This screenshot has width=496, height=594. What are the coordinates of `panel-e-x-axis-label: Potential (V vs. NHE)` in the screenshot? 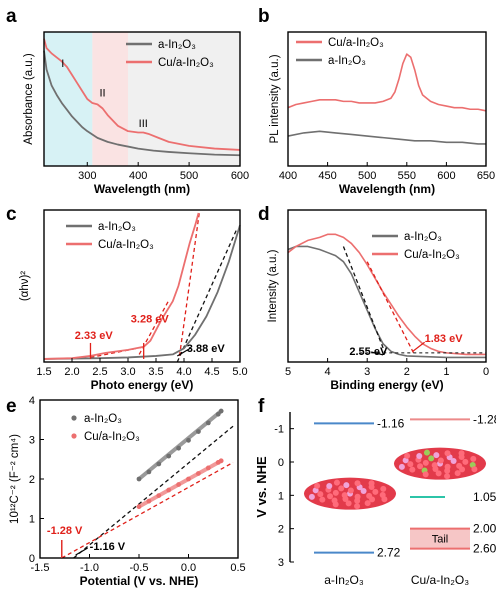 It's located at (139, 581).